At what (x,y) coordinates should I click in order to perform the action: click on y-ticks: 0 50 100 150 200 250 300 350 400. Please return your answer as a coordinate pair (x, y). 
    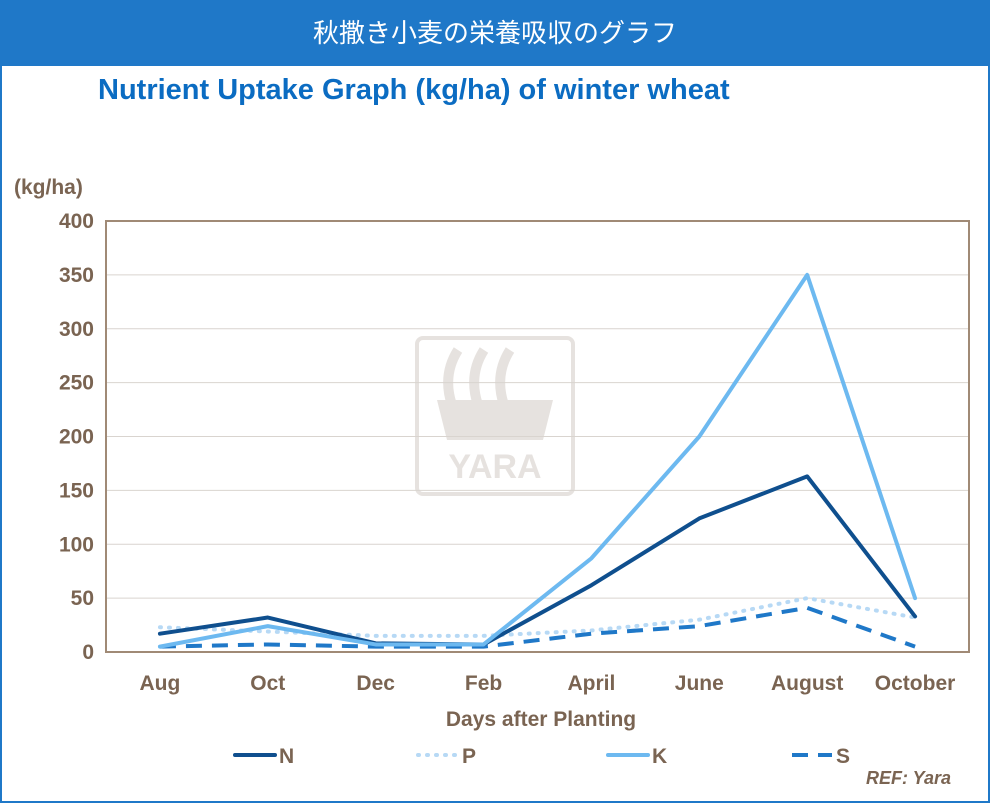
    Looking at the image, I should click on (76, 437).